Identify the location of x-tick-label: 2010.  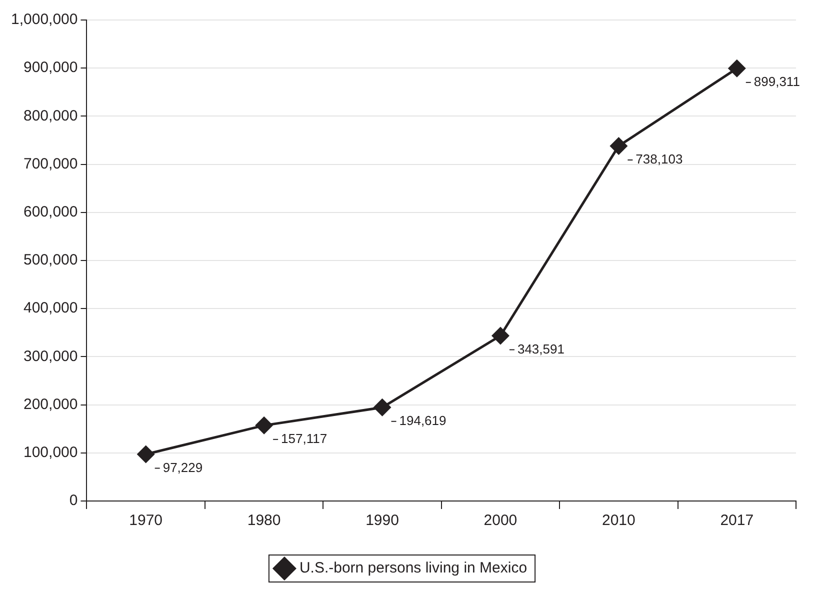
(619, 521).